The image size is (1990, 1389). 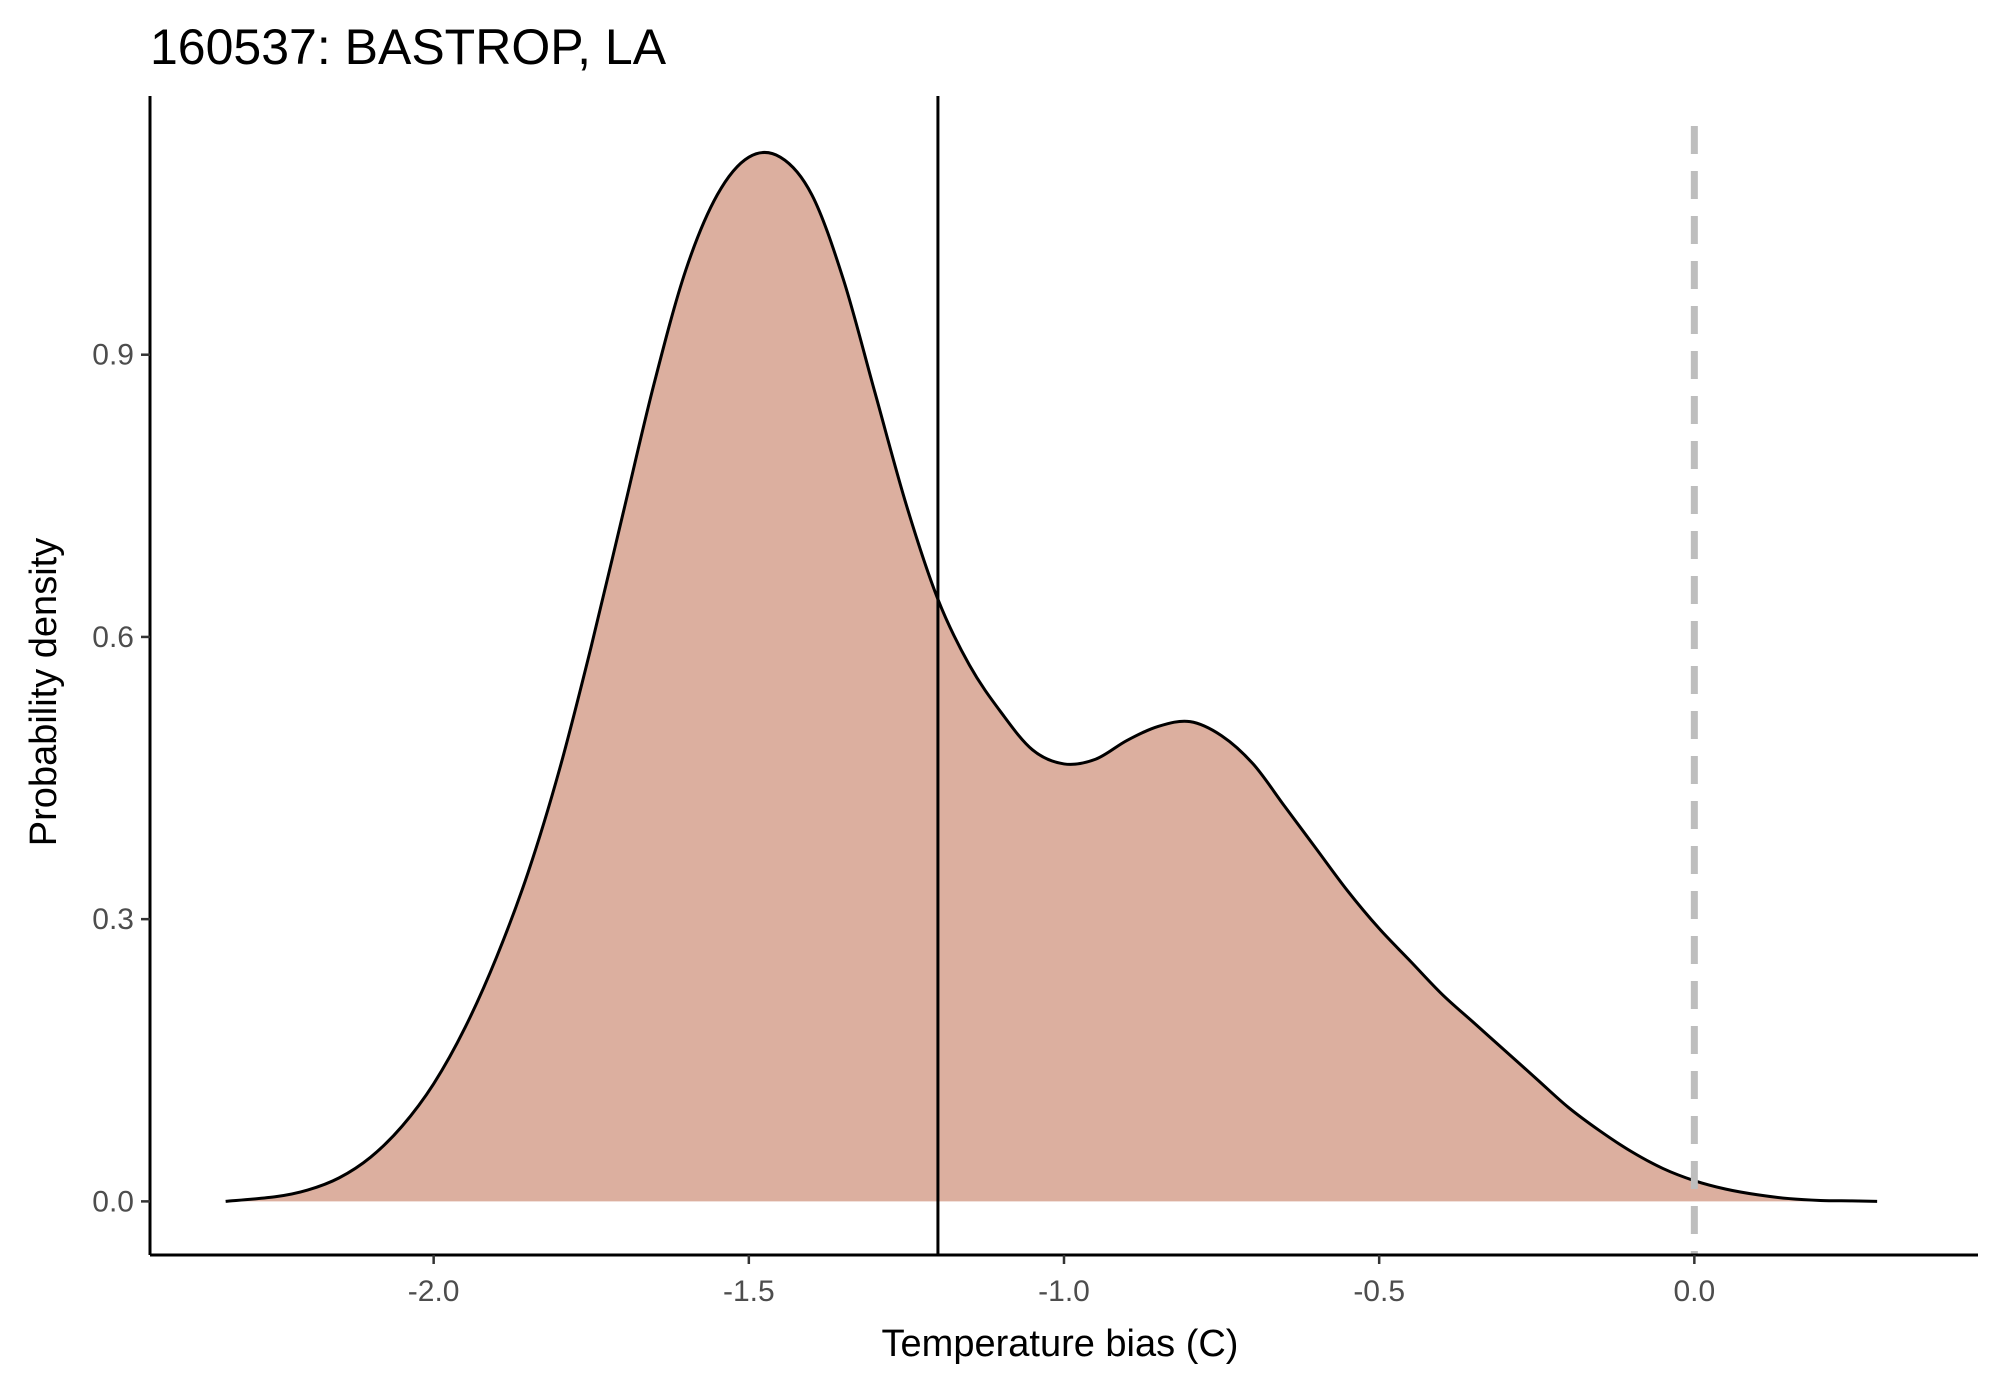 I want to click on x-tick-label: -1.5, so click(x=749, y=1291).